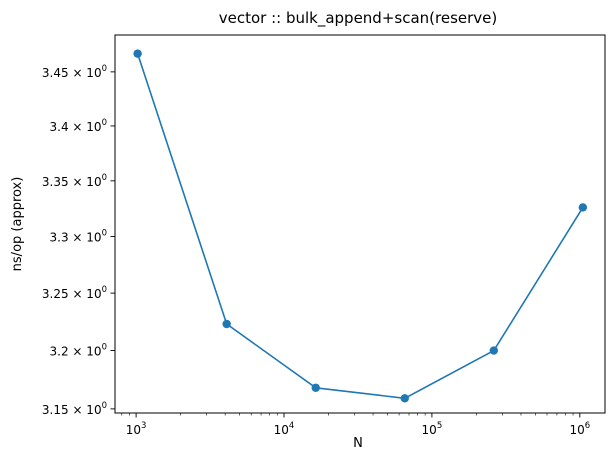 This screenshot has width=616, height=459. Describe the element at coordinates (432, 429) in the screenshot. I see `x-tick-label: 10⁵` at that location.